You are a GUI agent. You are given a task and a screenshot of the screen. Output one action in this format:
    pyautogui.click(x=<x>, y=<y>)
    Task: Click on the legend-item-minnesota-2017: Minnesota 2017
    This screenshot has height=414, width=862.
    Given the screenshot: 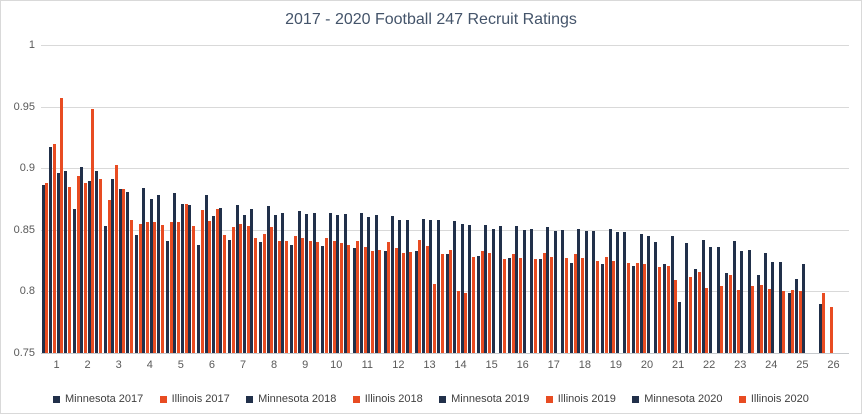 What is the action you would take?
    pyautogui.click(x=98, y=399)
    